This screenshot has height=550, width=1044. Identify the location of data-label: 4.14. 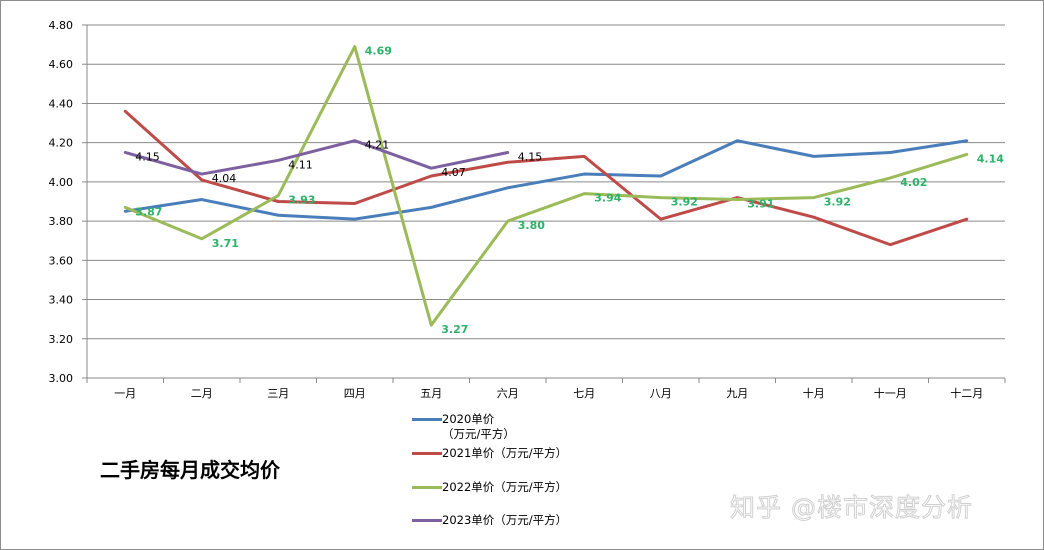
(990, 158).